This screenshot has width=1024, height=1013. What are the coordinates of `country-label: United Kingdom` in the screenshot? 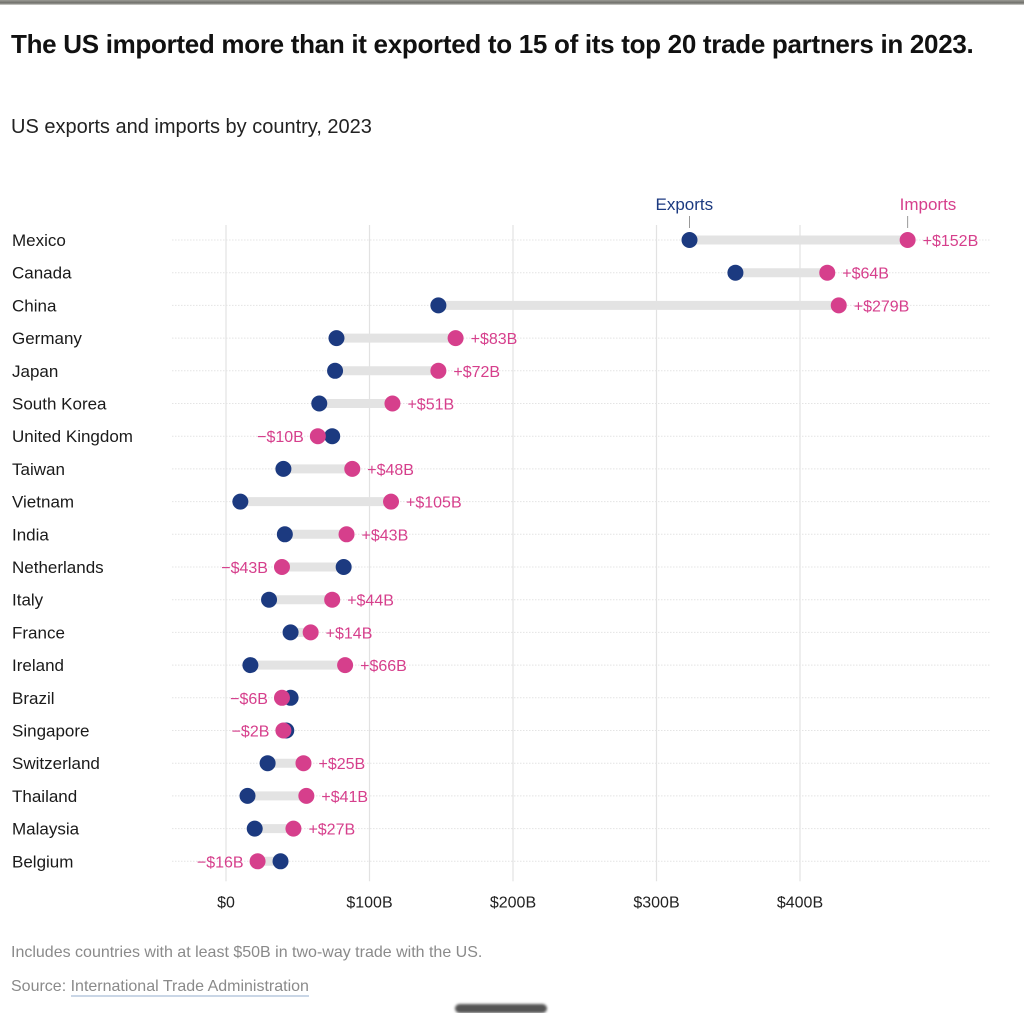 It's located at (72, 436).